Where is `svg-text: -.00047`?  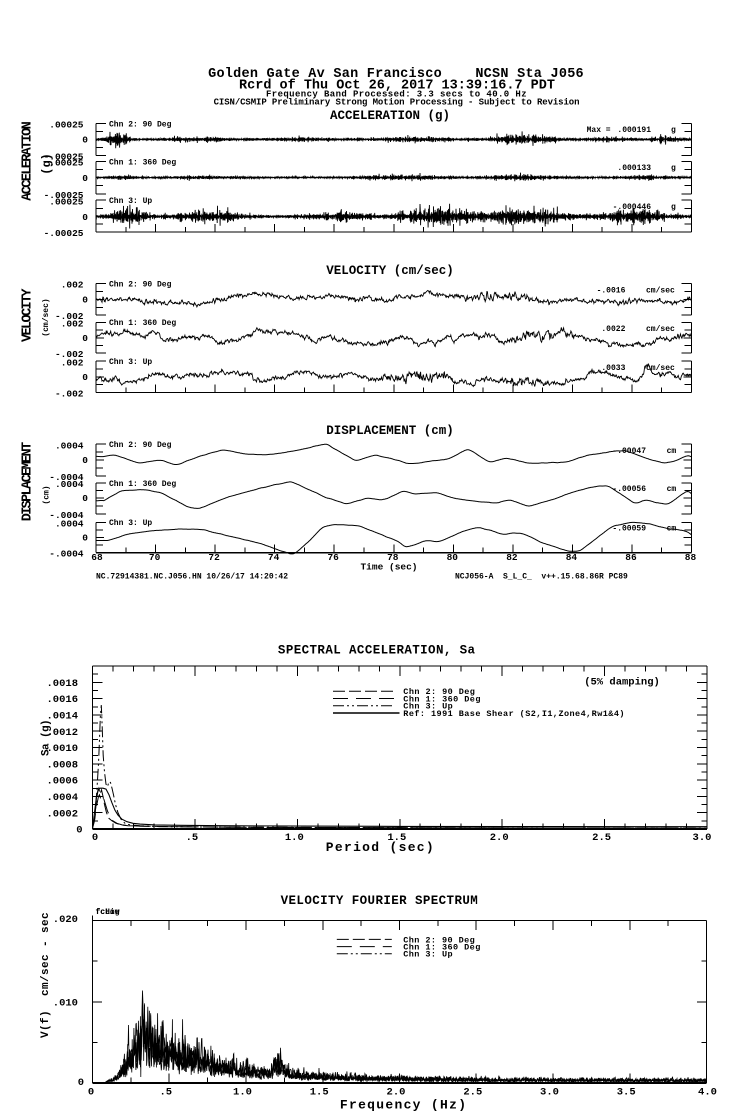 svg-text: -.00047 is located at coordinates (629, 451).